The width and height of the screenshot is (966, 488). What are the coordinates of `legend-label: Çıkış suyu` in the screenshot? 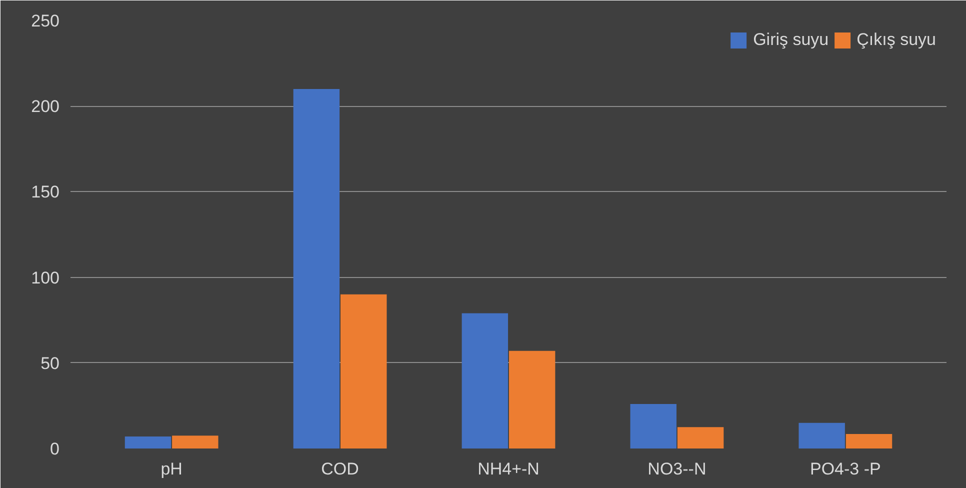 It's located at (896, 40).